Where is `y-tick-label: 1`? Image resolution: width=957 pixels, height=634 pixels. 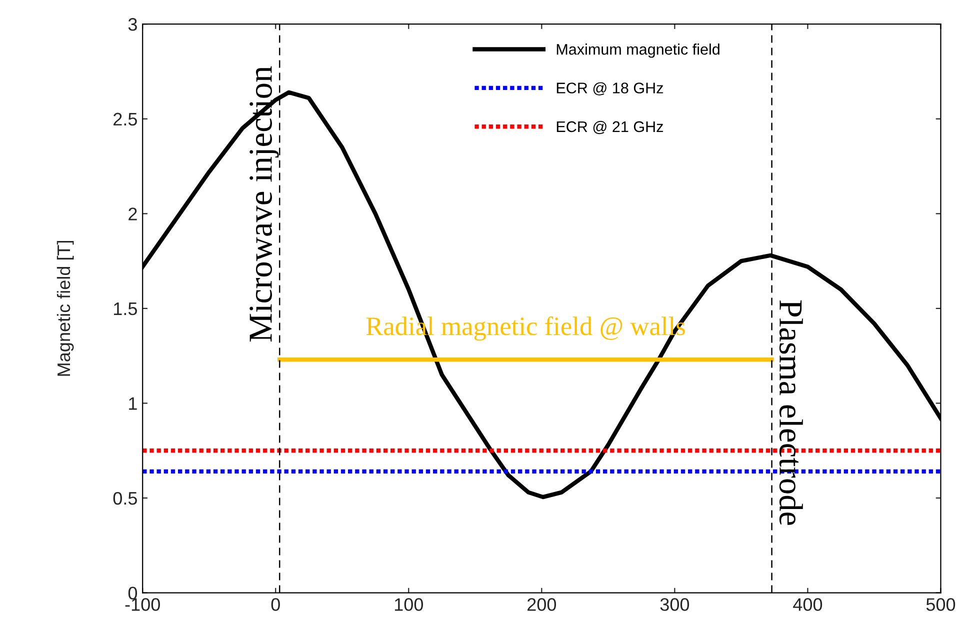
y-tick-label: 1 is located at coordinates (133, 403).